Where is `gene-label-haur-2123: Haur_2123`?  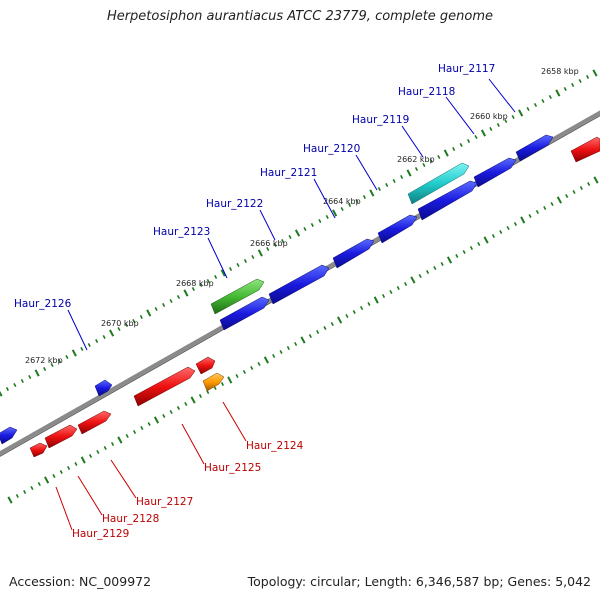 gene-label-haur-2123: Haur_2123 is located at coordinates (181, 232).